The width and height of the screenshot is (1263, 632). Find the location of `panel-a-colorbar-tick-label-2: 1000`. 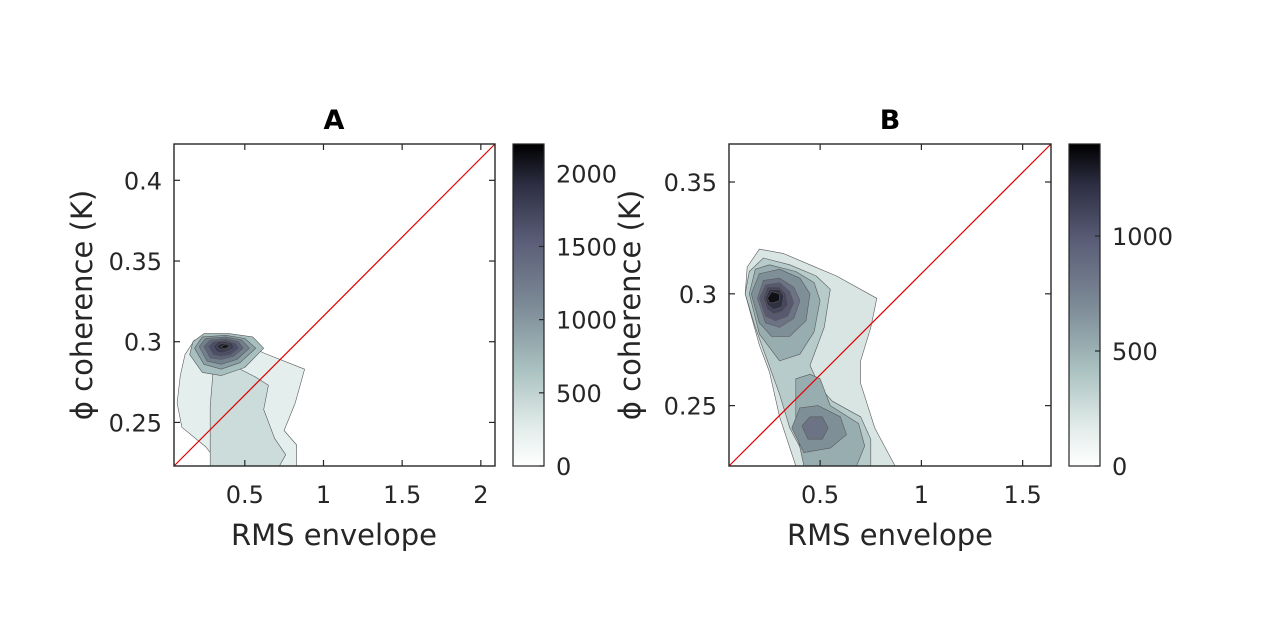

panel-a-colorbar-tick-label-2: 1000 is located at coordinates (586, 321).